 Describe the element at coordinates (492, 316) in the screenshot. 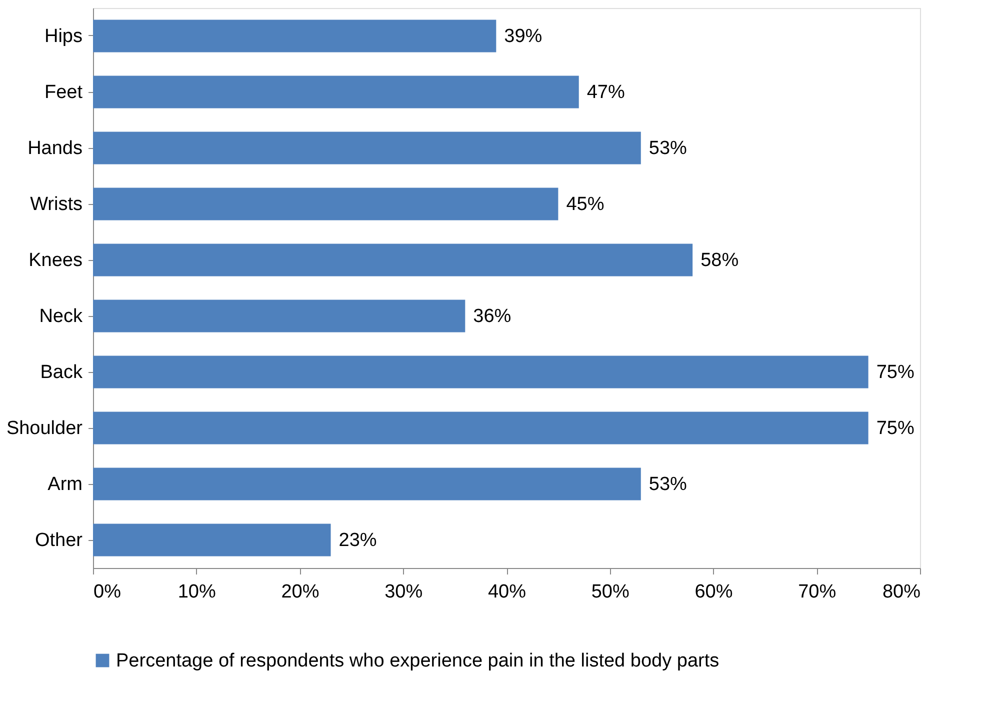

I see `data-label: 36%` at that location.